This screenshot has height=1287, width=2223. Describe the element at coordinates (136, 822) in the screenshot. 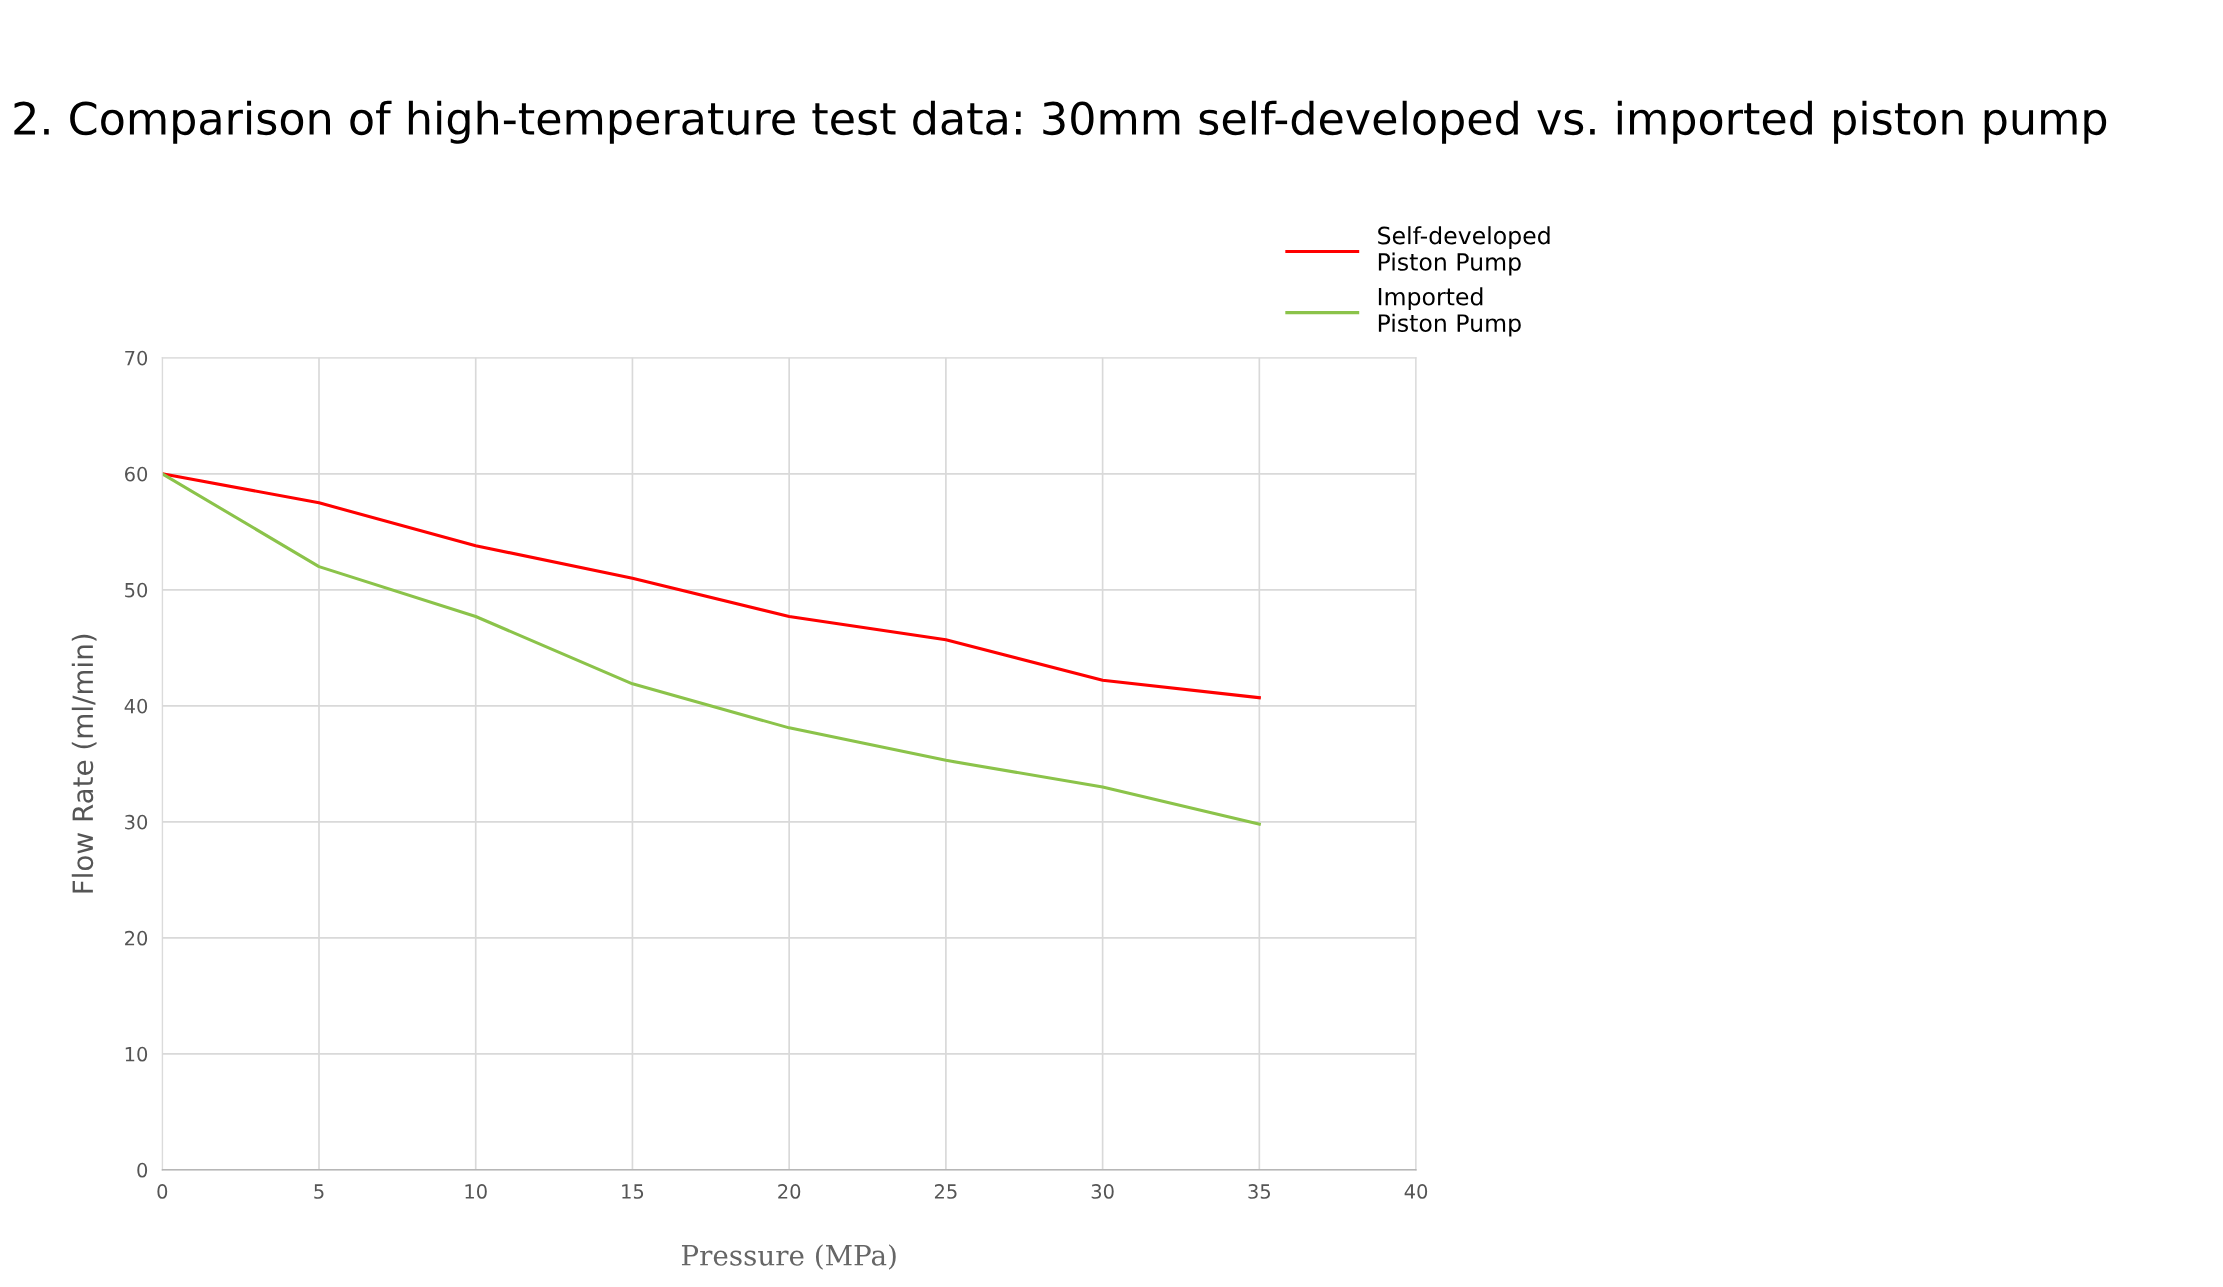

I see `y-tick-label: 30` at that location.